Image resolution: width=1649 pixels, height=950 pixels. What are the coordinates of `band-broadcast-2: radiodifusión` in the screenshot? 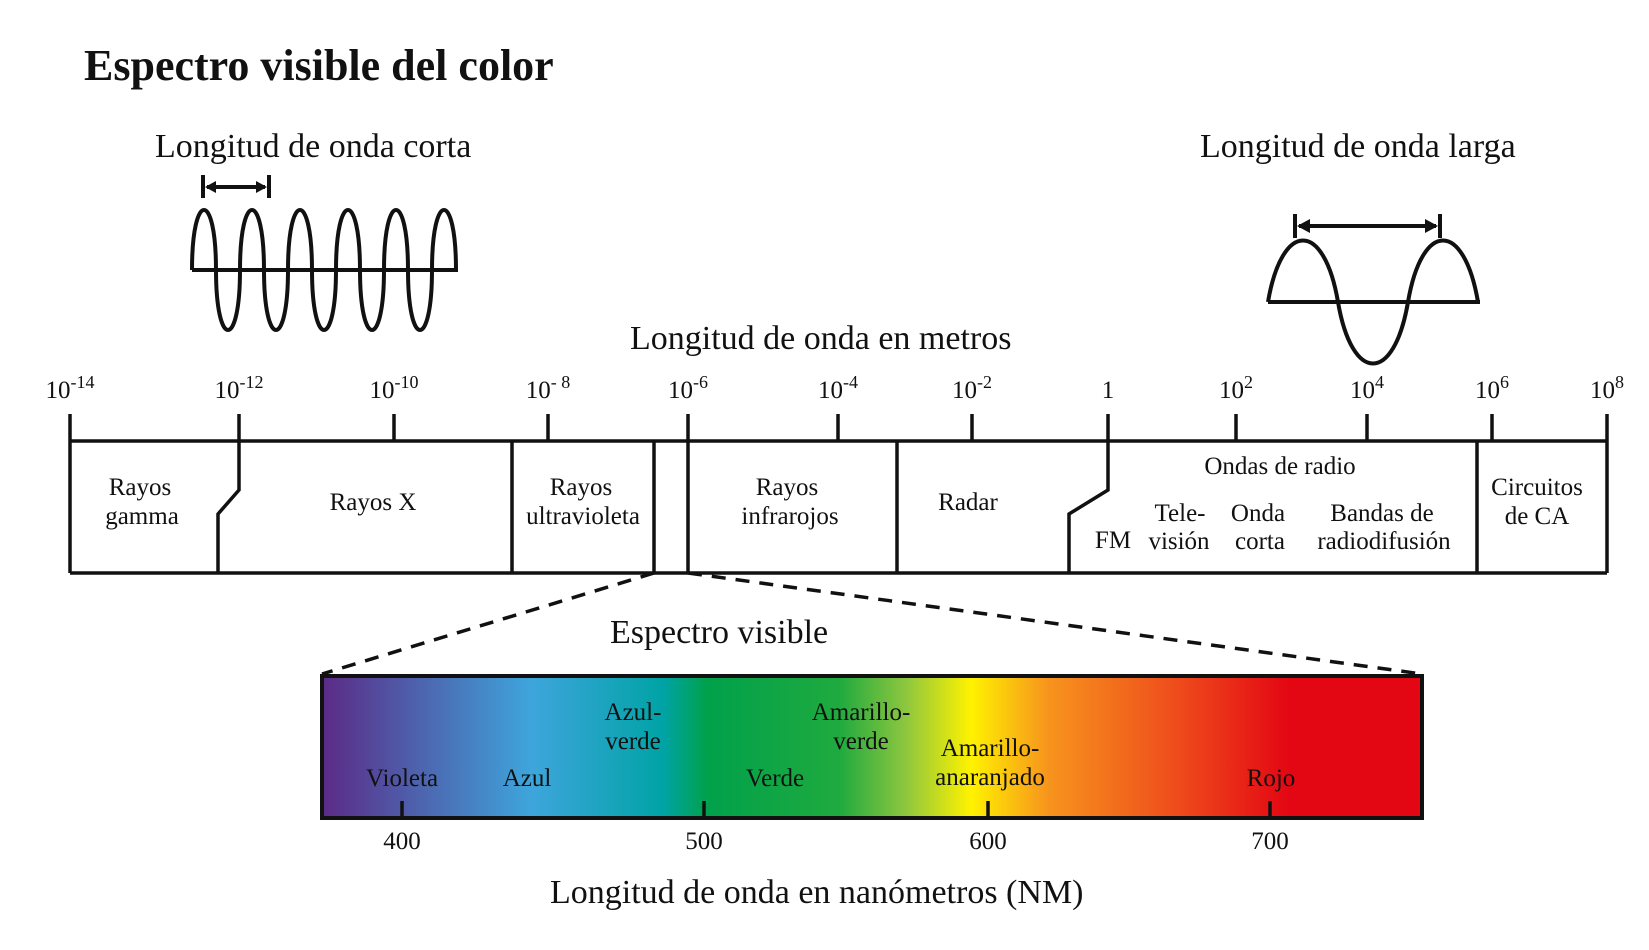 It's located at (1384, 541).